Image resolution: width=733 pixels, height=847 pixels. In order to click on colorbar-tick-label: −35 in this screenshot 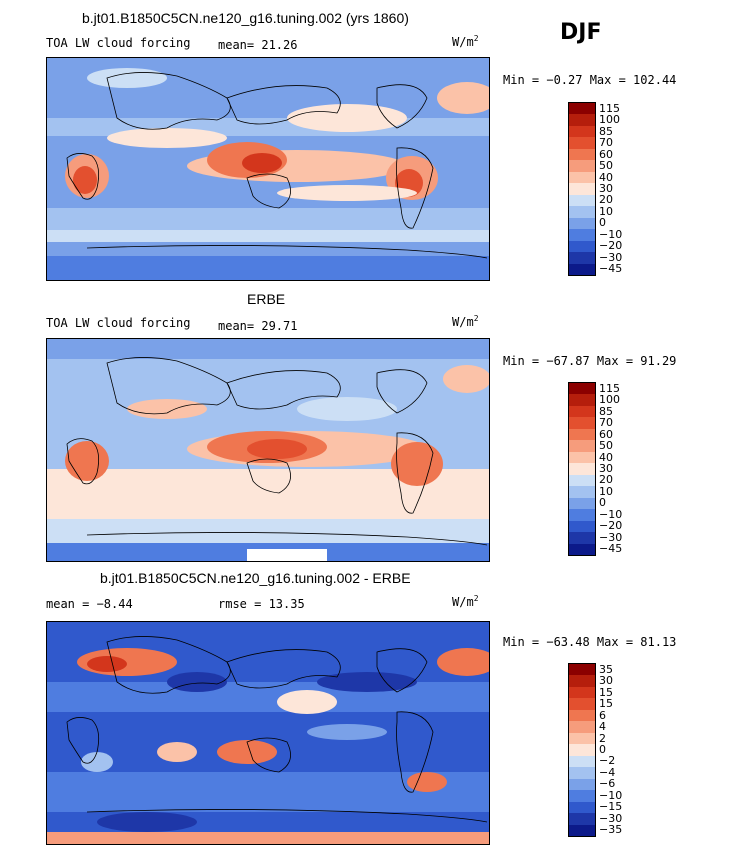, I will do `click(611, 830)`.